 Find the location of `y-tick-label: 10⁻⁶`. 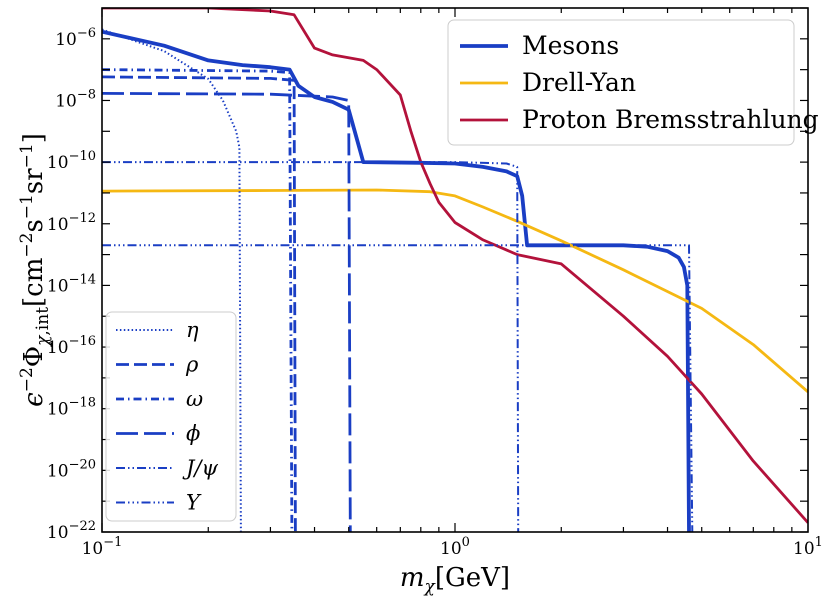

y-tick-label: 10⁻⁶ is located at coordinates (75, 38).